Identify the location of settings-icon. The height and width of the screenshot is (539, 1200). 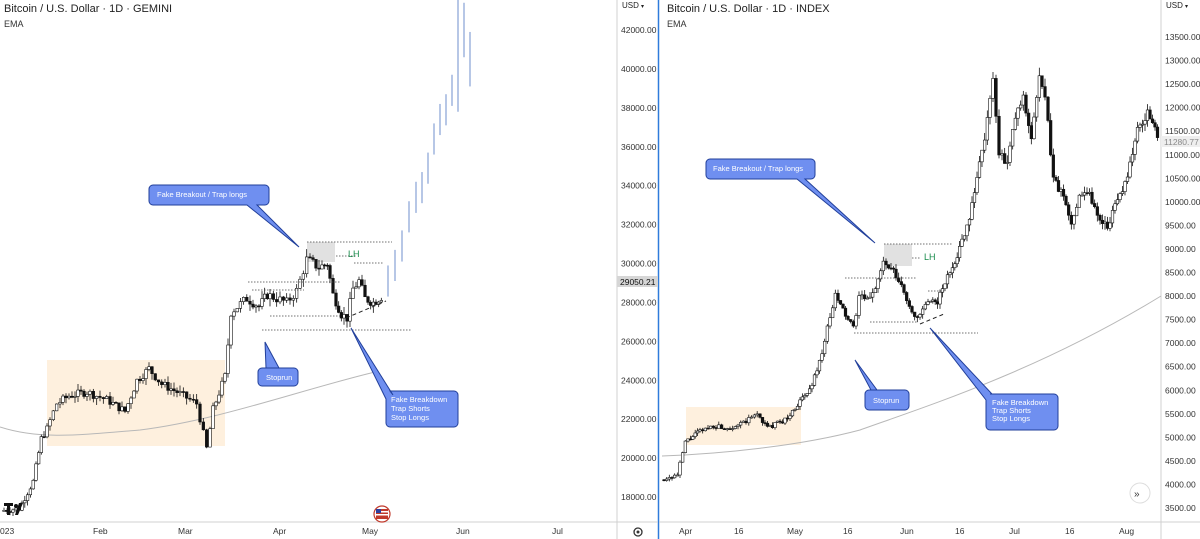
(638, 532).